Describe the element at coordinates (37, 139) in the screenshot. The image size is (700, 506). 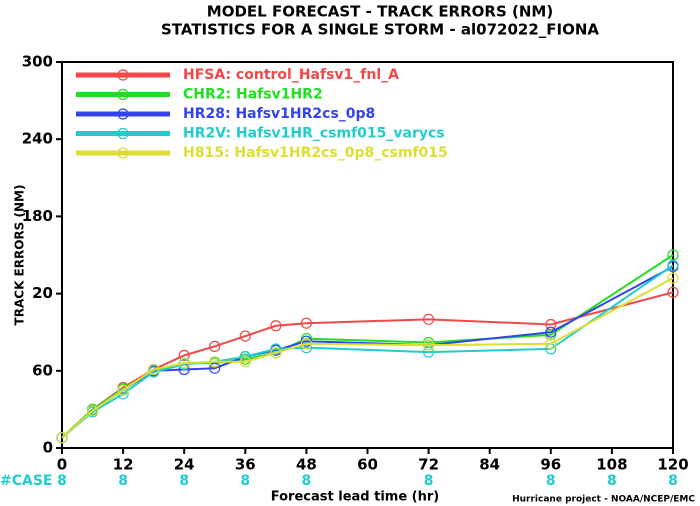
I see `y-tick-label: 240` at that location.